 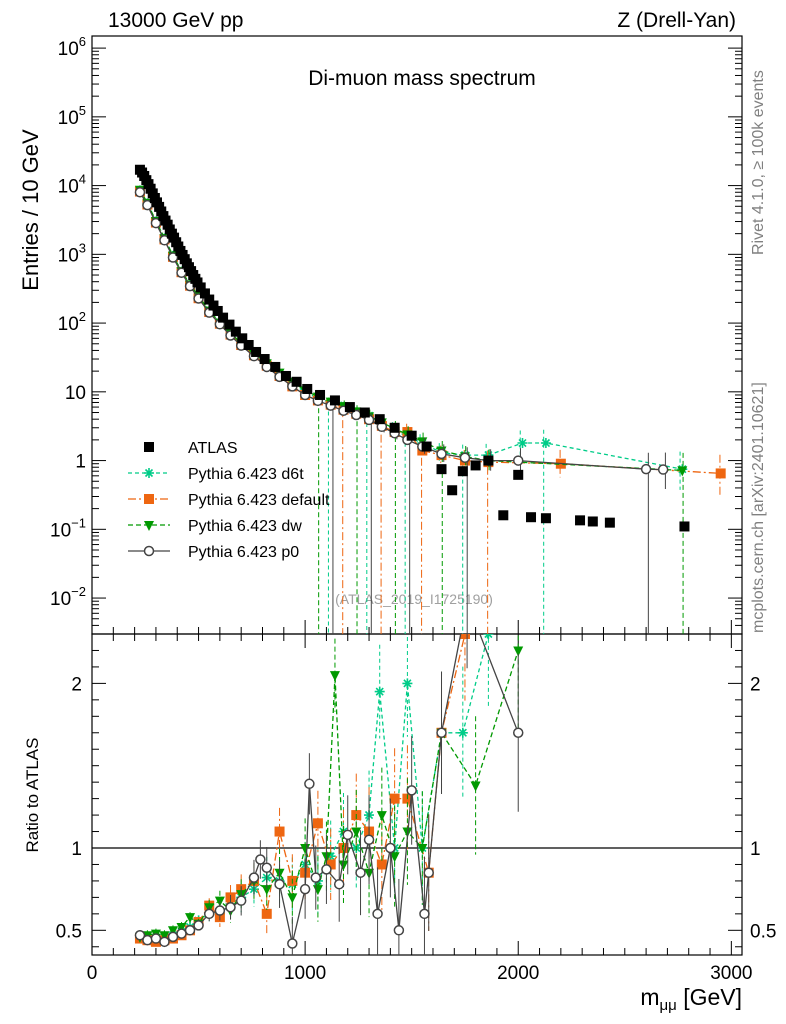 What do you see at coordinates (191, 448) in the screenshot?
I see `legend-entry: ATLAS` at bounding box center [191, 448].